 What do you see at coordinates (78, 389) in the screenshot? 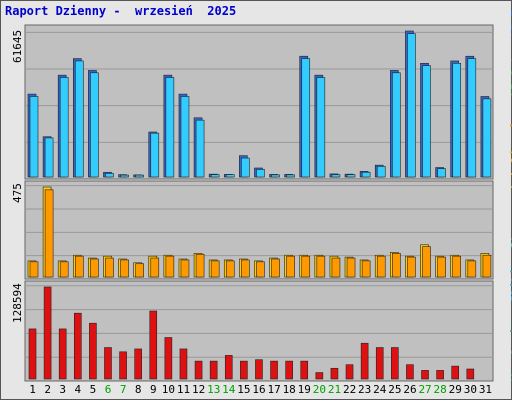
I see `x-tick-label: 4` at bounding box center [78, 389].